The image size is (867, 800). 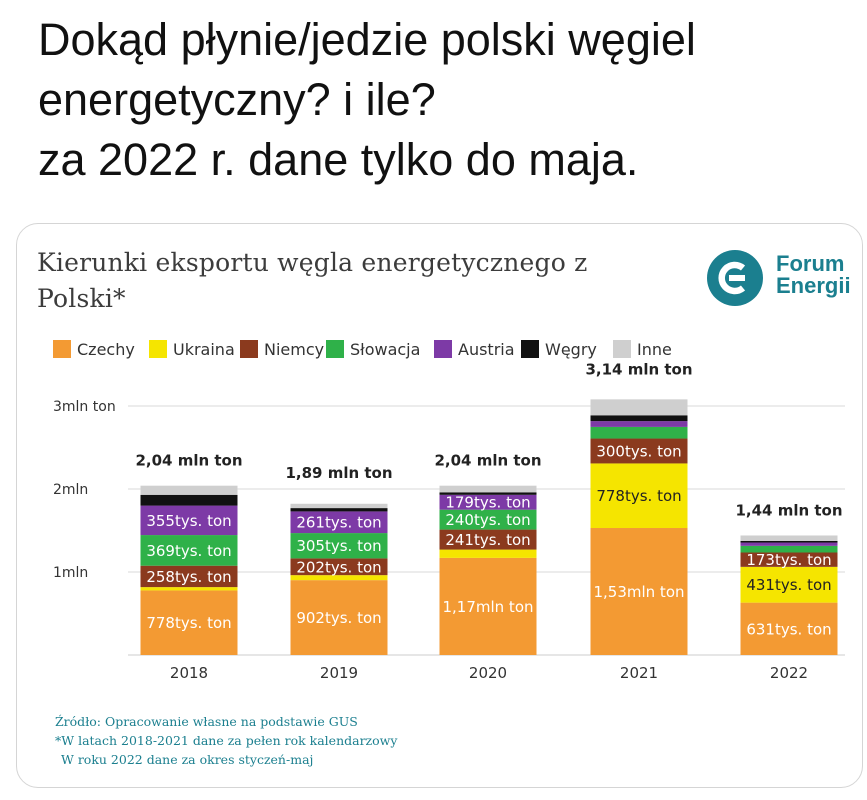 What do you see at coordinates (339, 673) in the screenshot?
I see `x-tick-label: 2019` at bounding box center [339, 673].